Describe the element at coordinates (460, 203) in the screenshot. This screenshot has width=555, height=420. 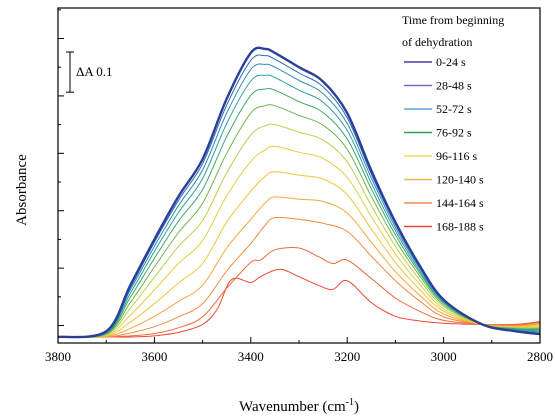
I see `legend-label: 144-164 s` at that location.